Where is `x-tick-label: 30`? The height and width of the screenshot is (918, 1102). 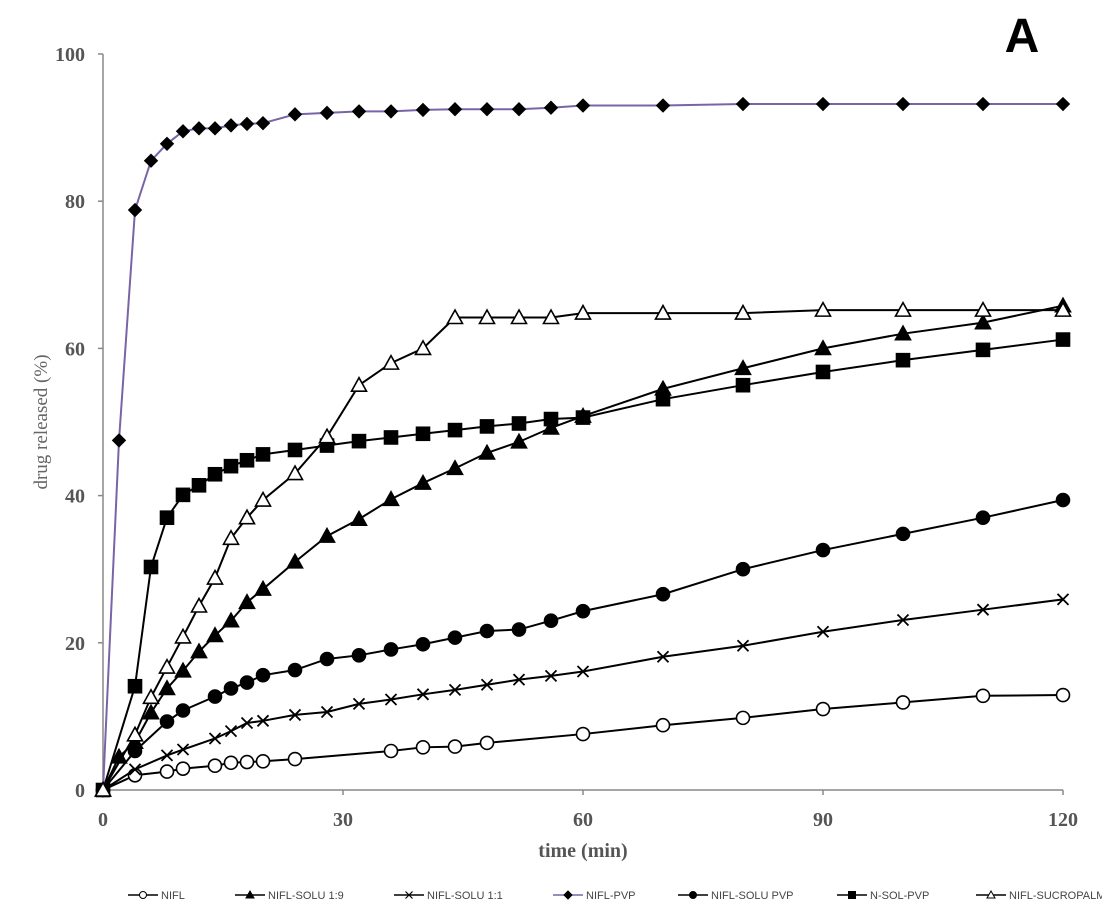
x-tick-label: 30 is located at coordinates (343, 820).